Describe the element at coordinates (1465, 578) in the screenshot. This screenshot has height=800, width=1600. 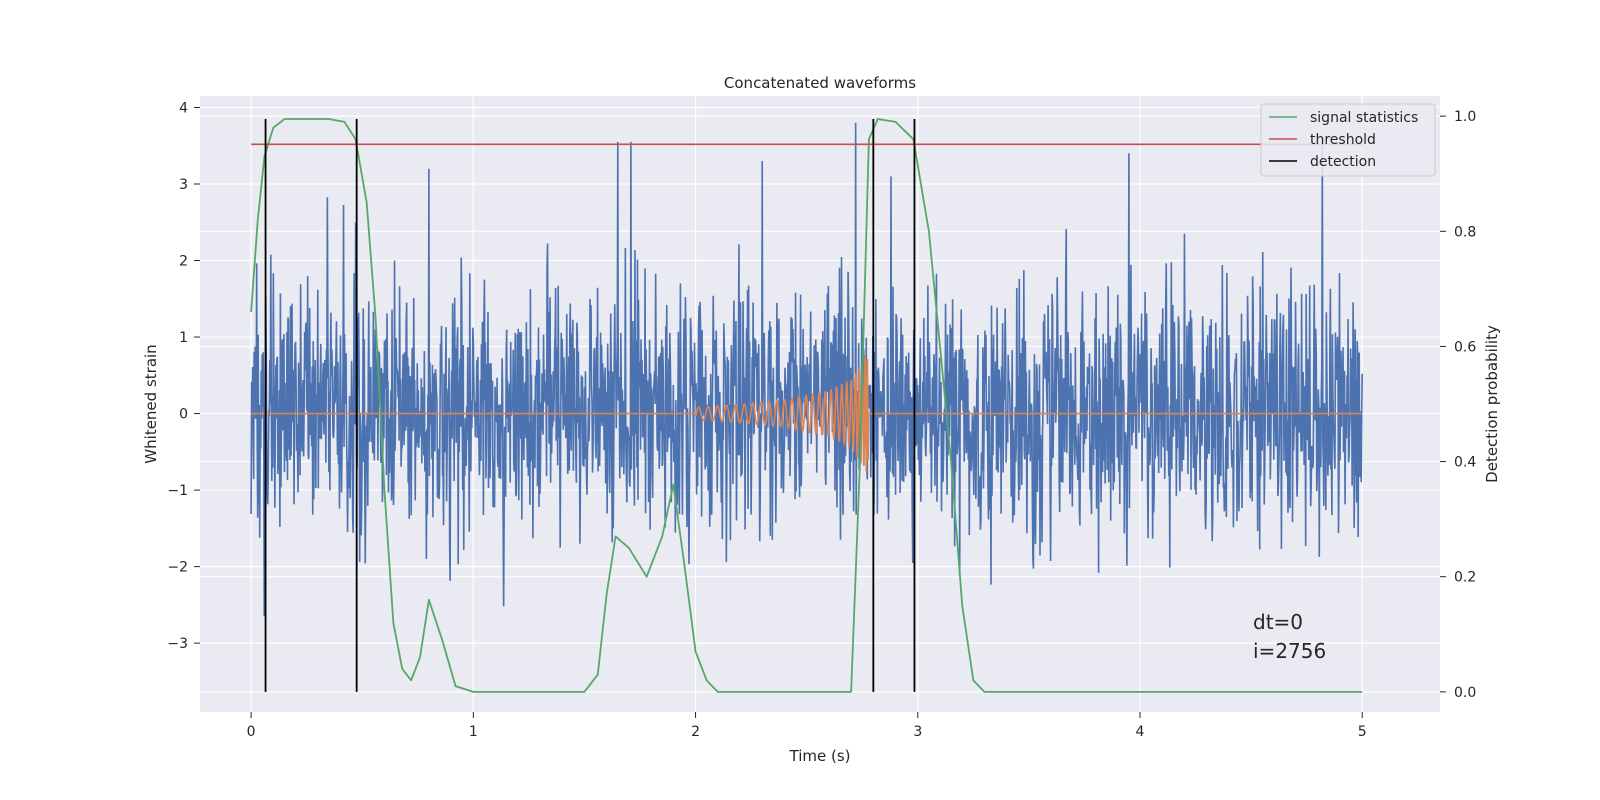
I see `y-right-tick-label-1: 0.2` at that location.